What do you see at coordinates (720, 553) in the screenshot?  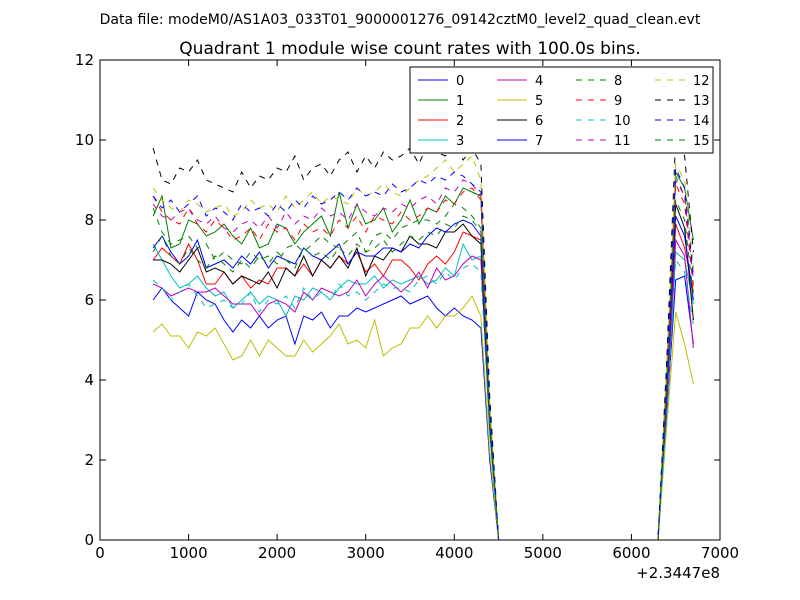 I see `x-tick-label: 7000` at bounding box center [720, 553].